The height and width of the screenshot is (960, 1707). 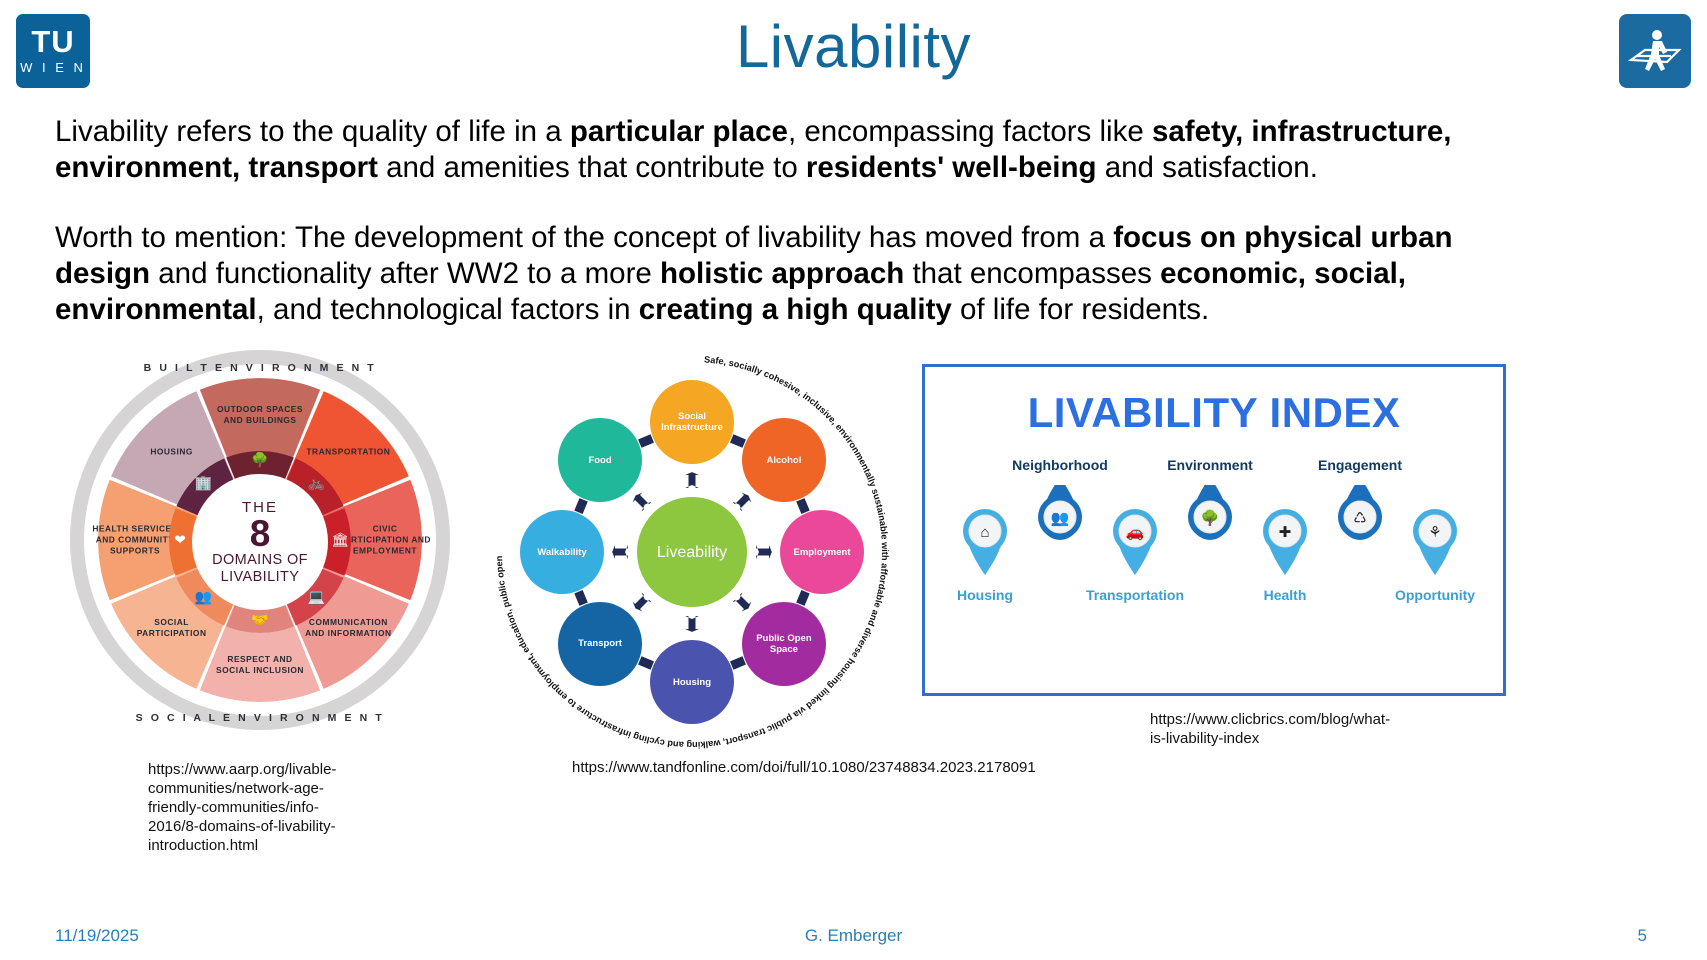 I want to click on engagement-cycle-icon: ♺, so click(x=1360, y=508).